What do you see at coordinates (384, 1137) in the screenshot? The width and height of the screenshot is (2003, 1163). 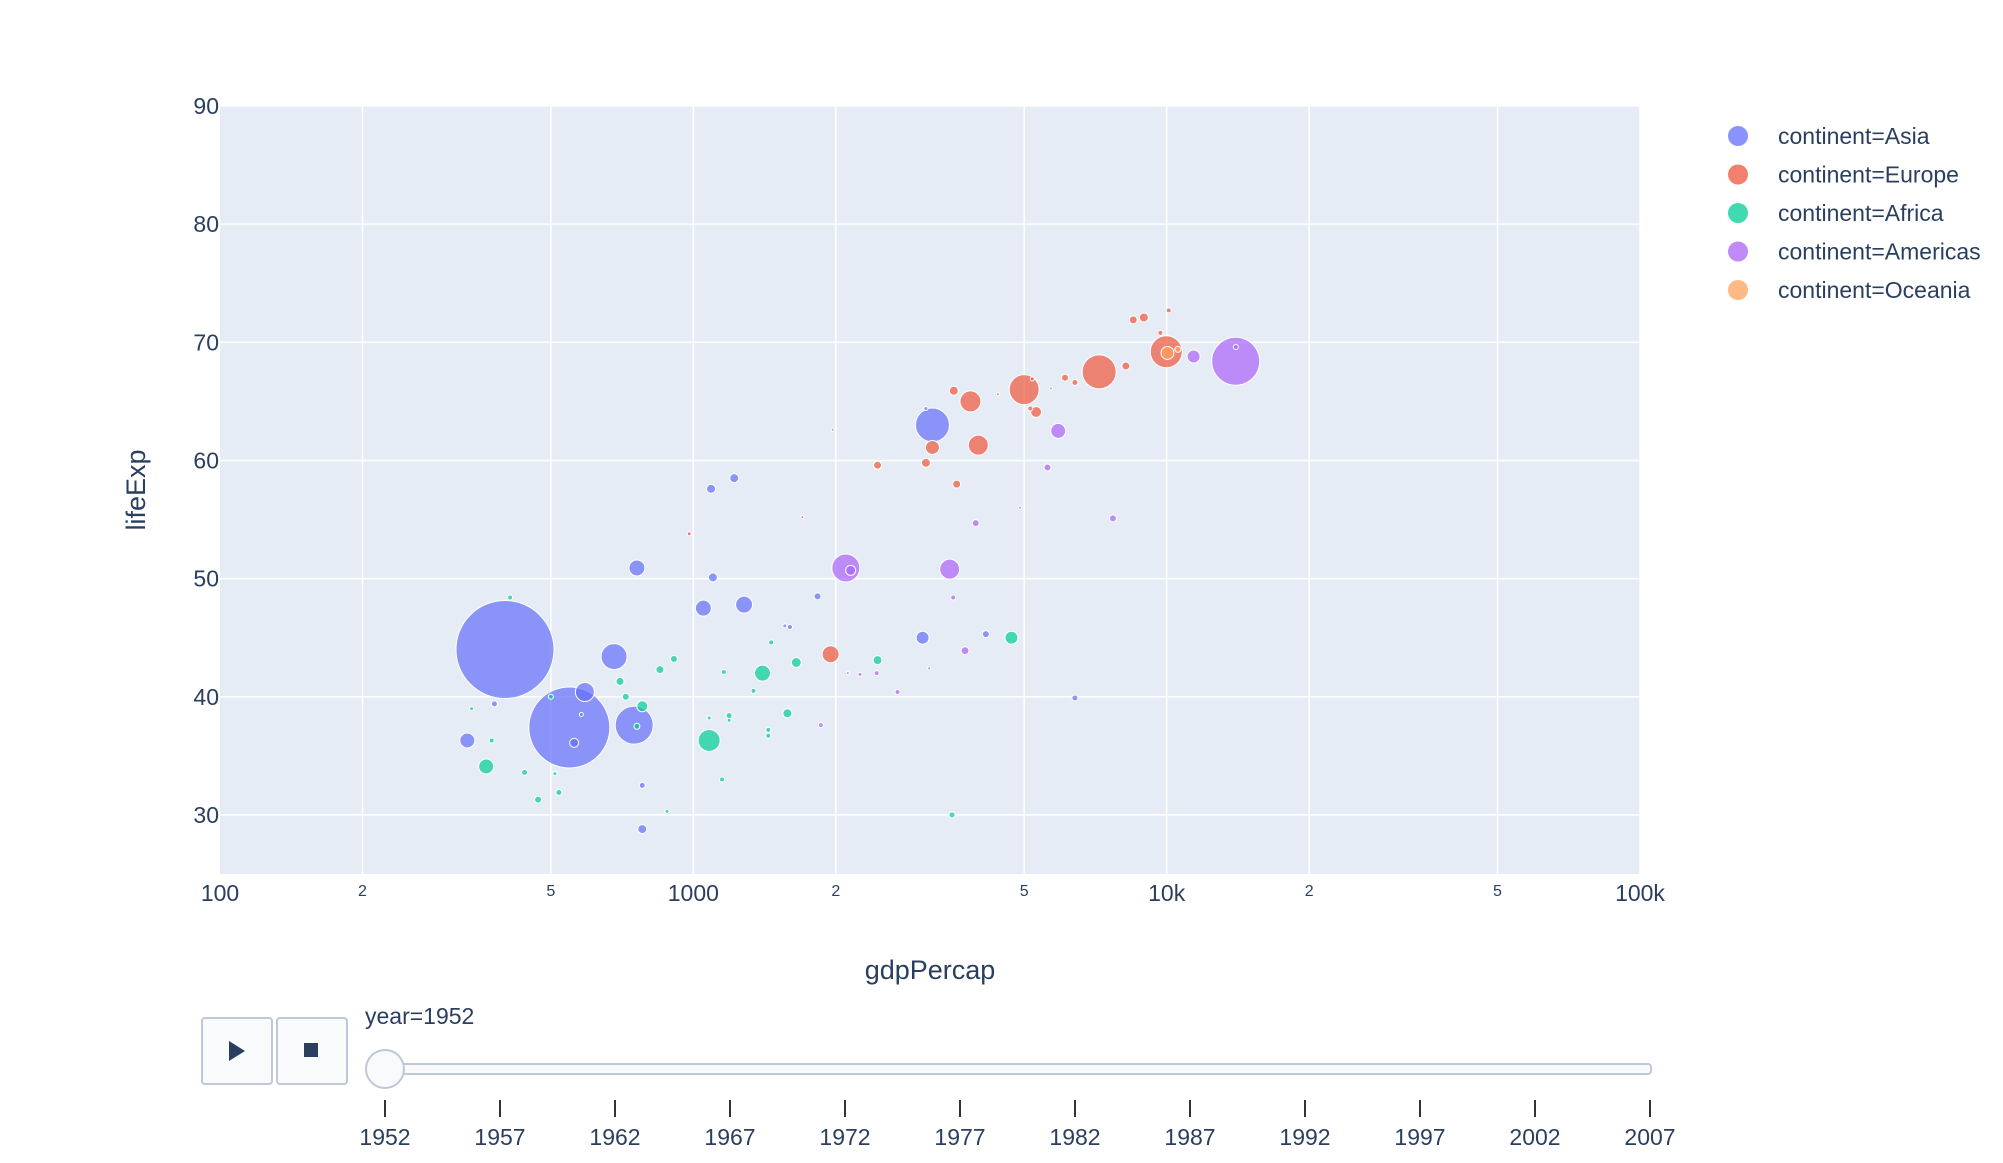 I see `slider-year-label: 1952` at bounding box center [384, 1137].